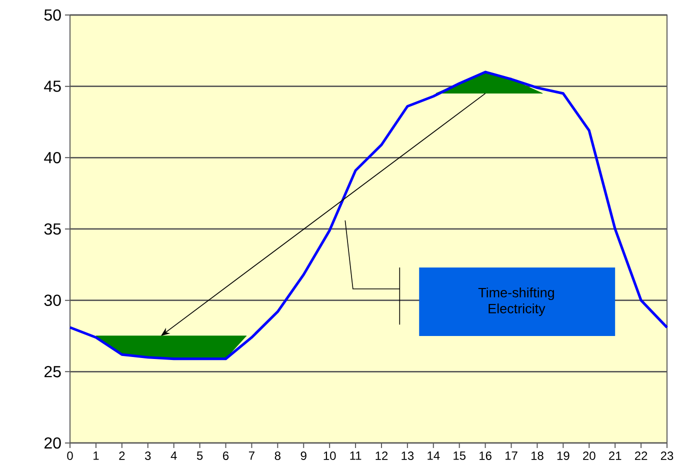 Image resolution: width=682 pixels, height=476 pixels. I want to click on x-tick-label: 7, so click(251, 456).